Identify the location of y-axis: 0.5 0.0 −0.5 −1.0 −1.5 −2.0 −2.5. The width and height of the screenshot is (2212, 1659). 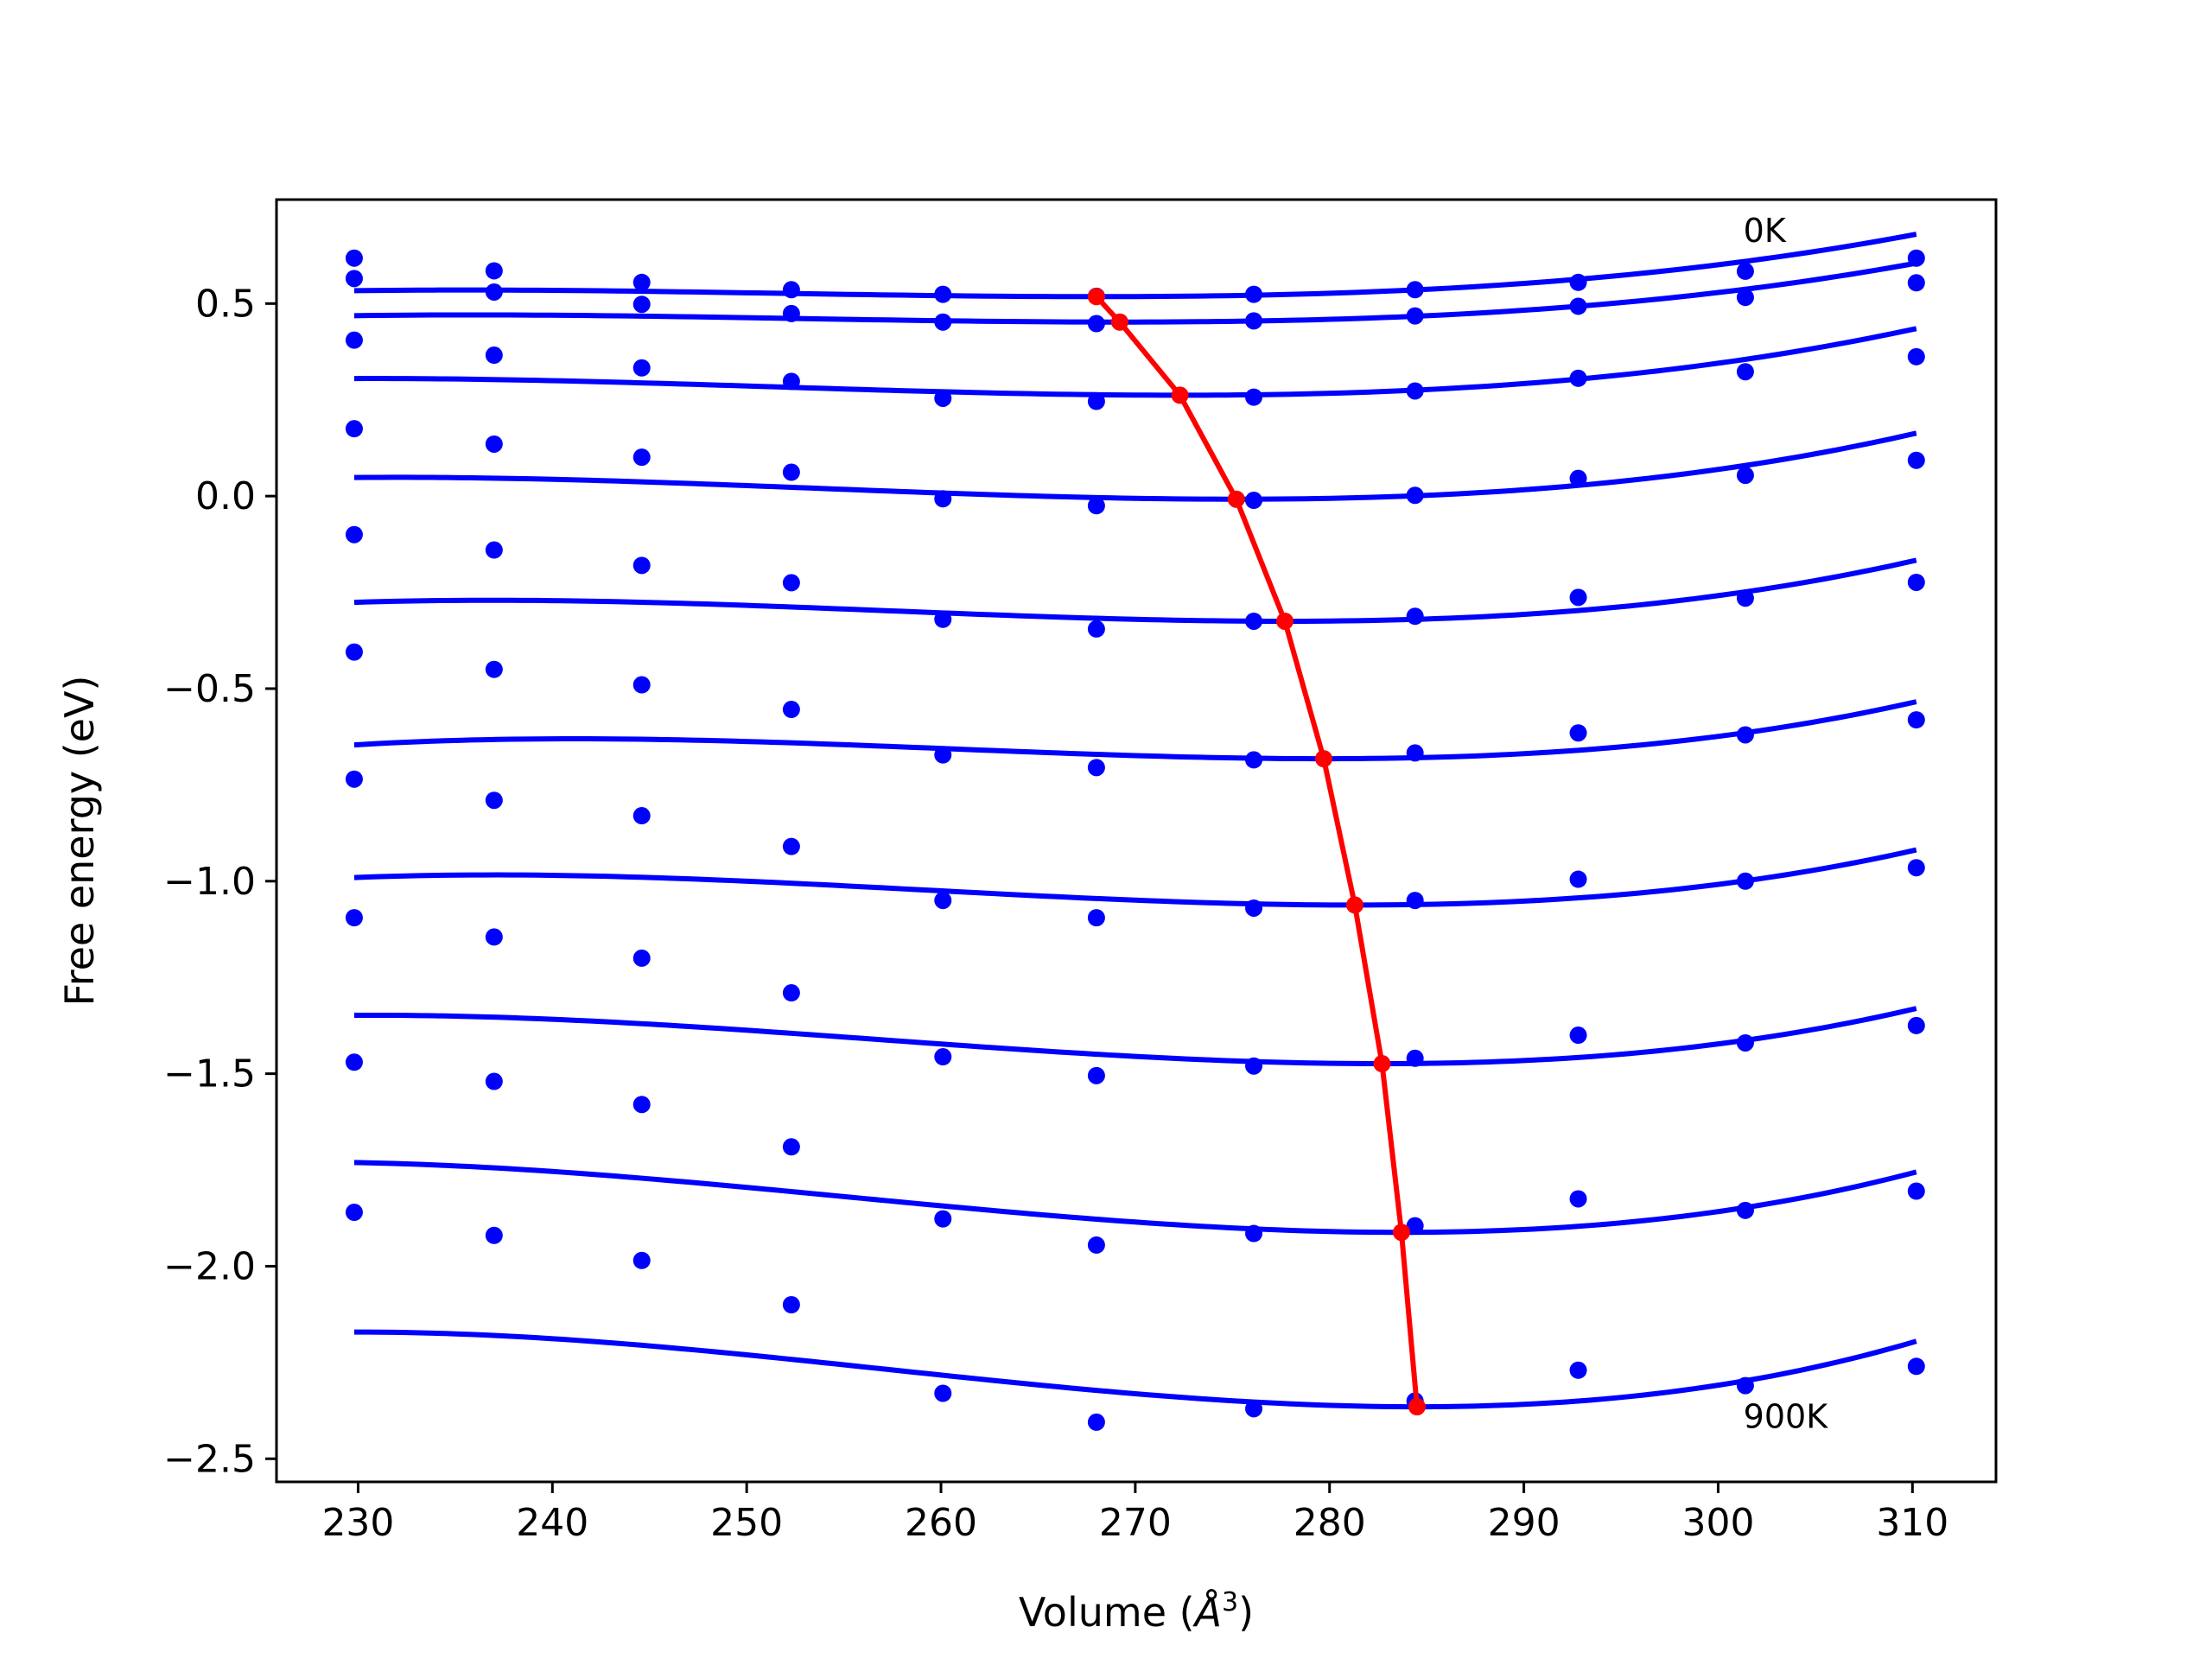
(219, 881).